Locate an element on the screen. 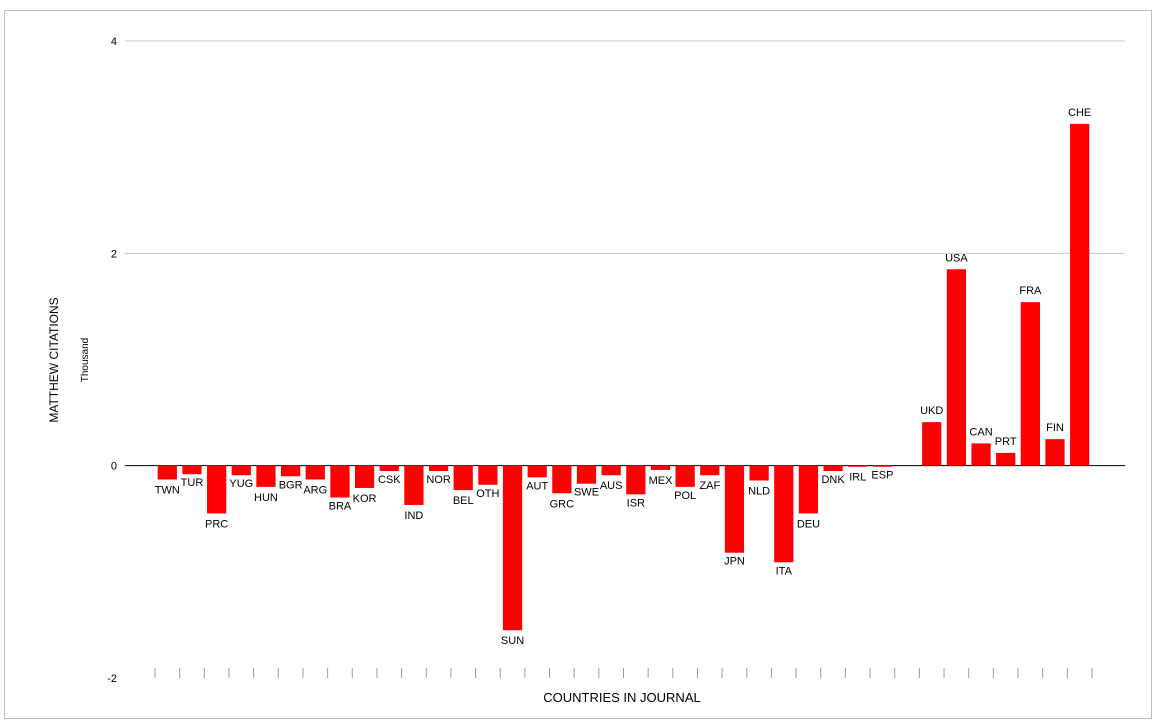 Image resolution: width=1152 pixels, height=725 pixels. bar-label: TWN is located at coordinates (167, 490).